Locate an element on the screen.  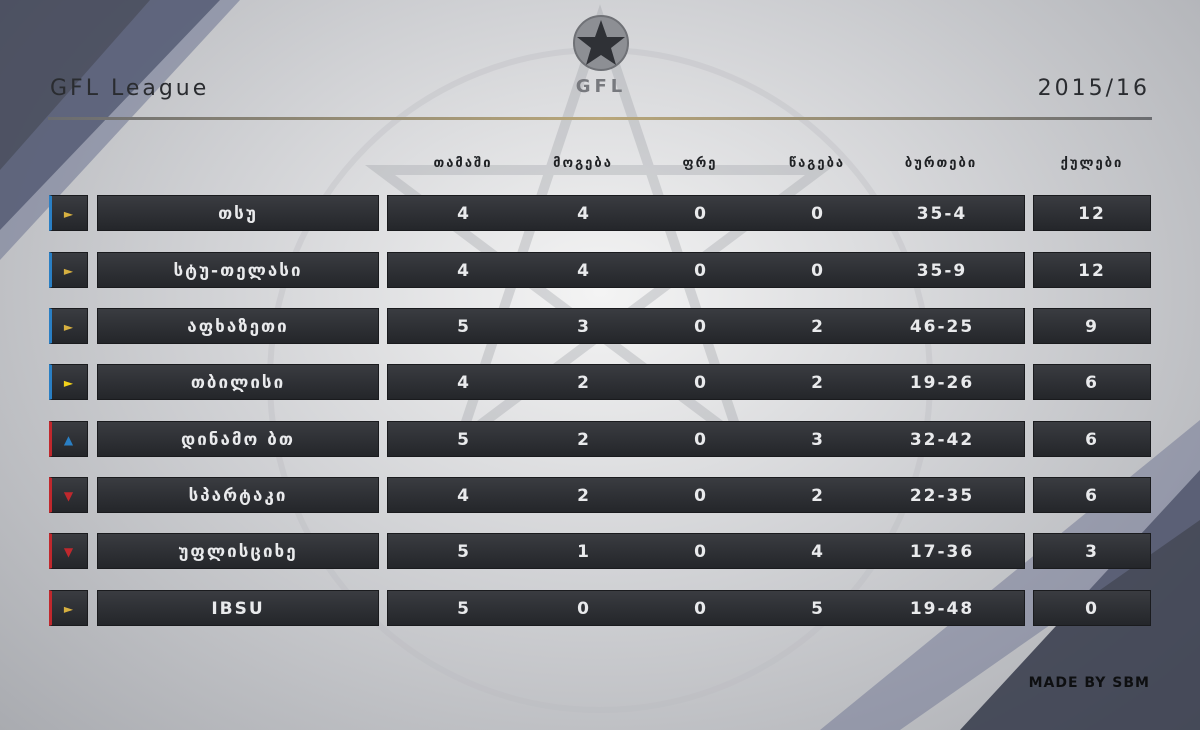
table-row: ▲ დინამო ბთ 5 2 0 3 32-42 6 is located at coordinates (600, 439).